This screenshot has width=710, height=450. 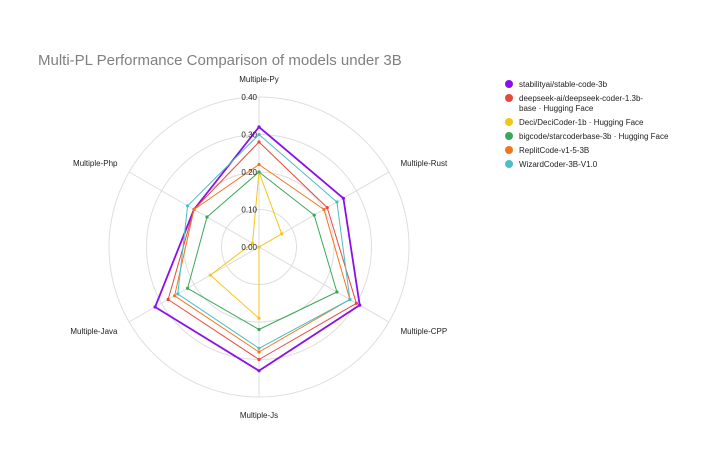 I want to click on legend-item: stabilityai/stable-code-3b, so click(x=556, y=84).